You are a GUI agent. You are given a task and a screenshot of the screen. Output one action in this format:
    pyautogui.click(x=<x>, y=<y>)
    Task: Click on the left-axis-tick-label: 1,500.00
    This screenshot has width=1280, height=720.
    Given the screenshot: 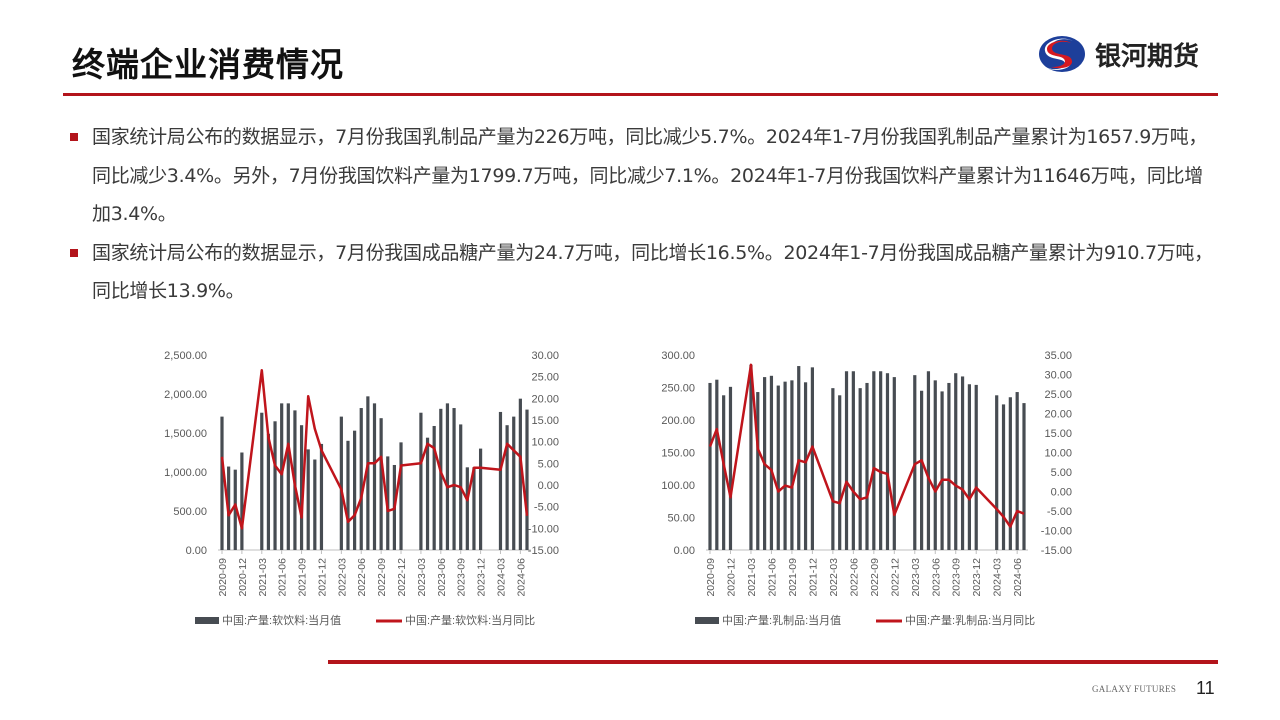 What is the action you would take?
    pyautogui.click(x=185, y=434)
    